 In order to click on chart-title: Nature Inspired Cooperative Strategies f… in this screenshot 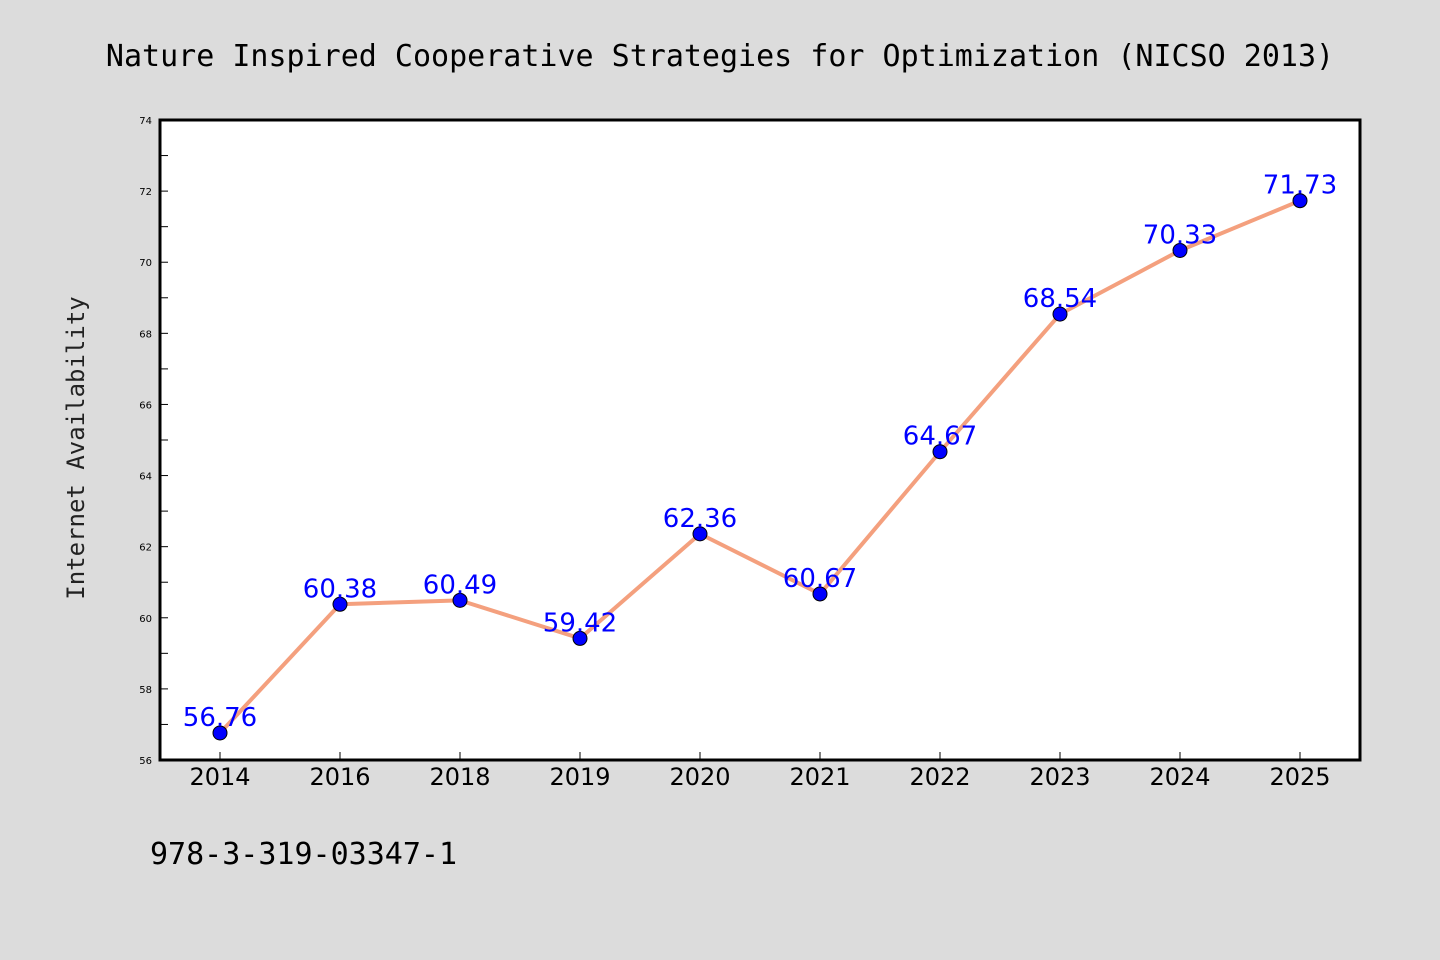, I will do `click(720, 56)`.